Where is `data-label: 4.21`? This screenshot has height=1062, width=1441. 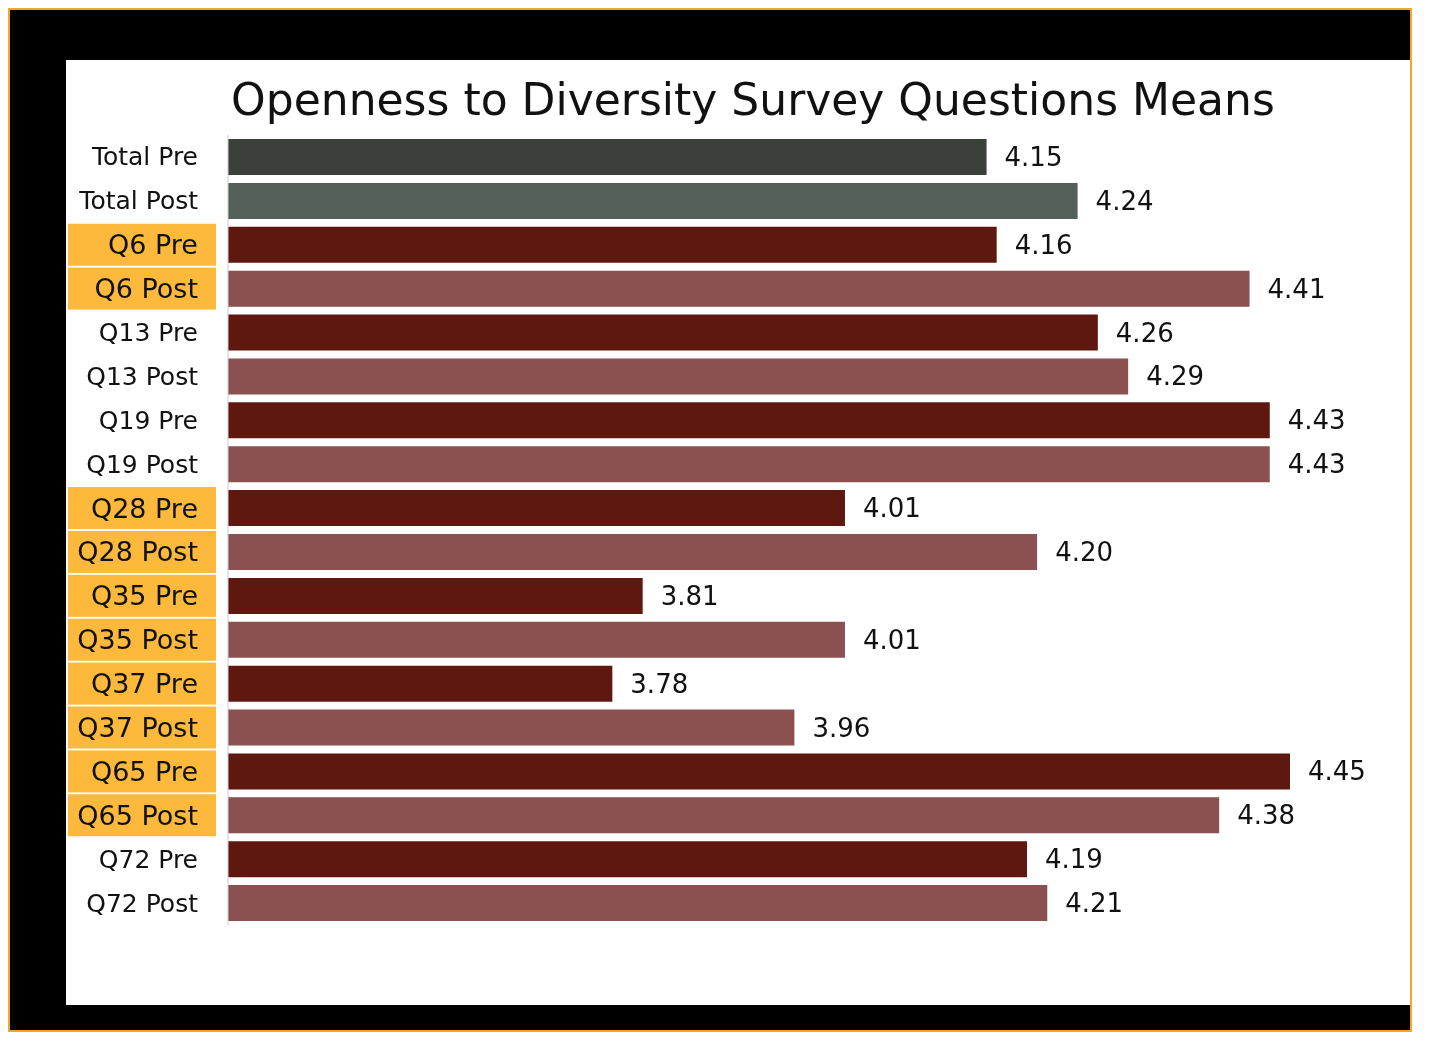 data-label: 4.21 is located at coordinates (1094, 903).